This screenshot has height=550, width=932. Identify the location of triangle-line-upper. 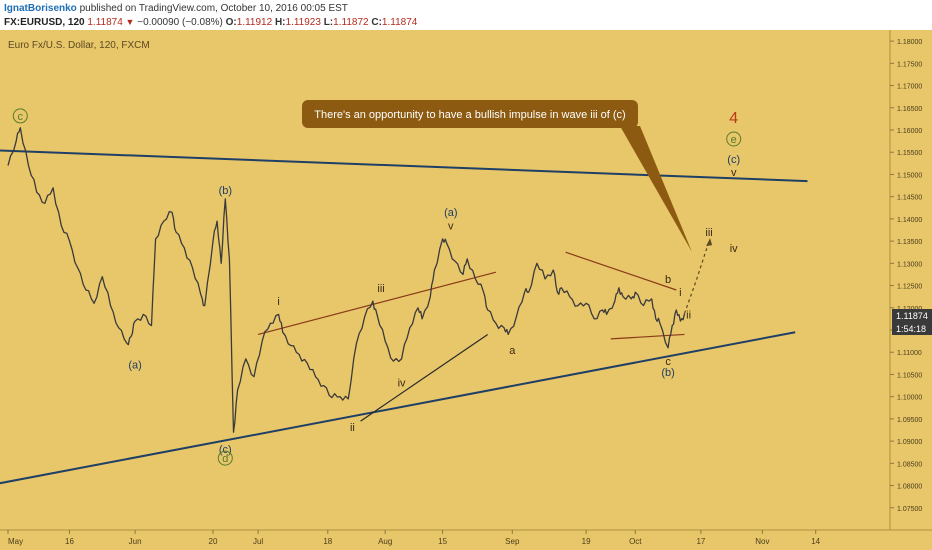
(621, 271).